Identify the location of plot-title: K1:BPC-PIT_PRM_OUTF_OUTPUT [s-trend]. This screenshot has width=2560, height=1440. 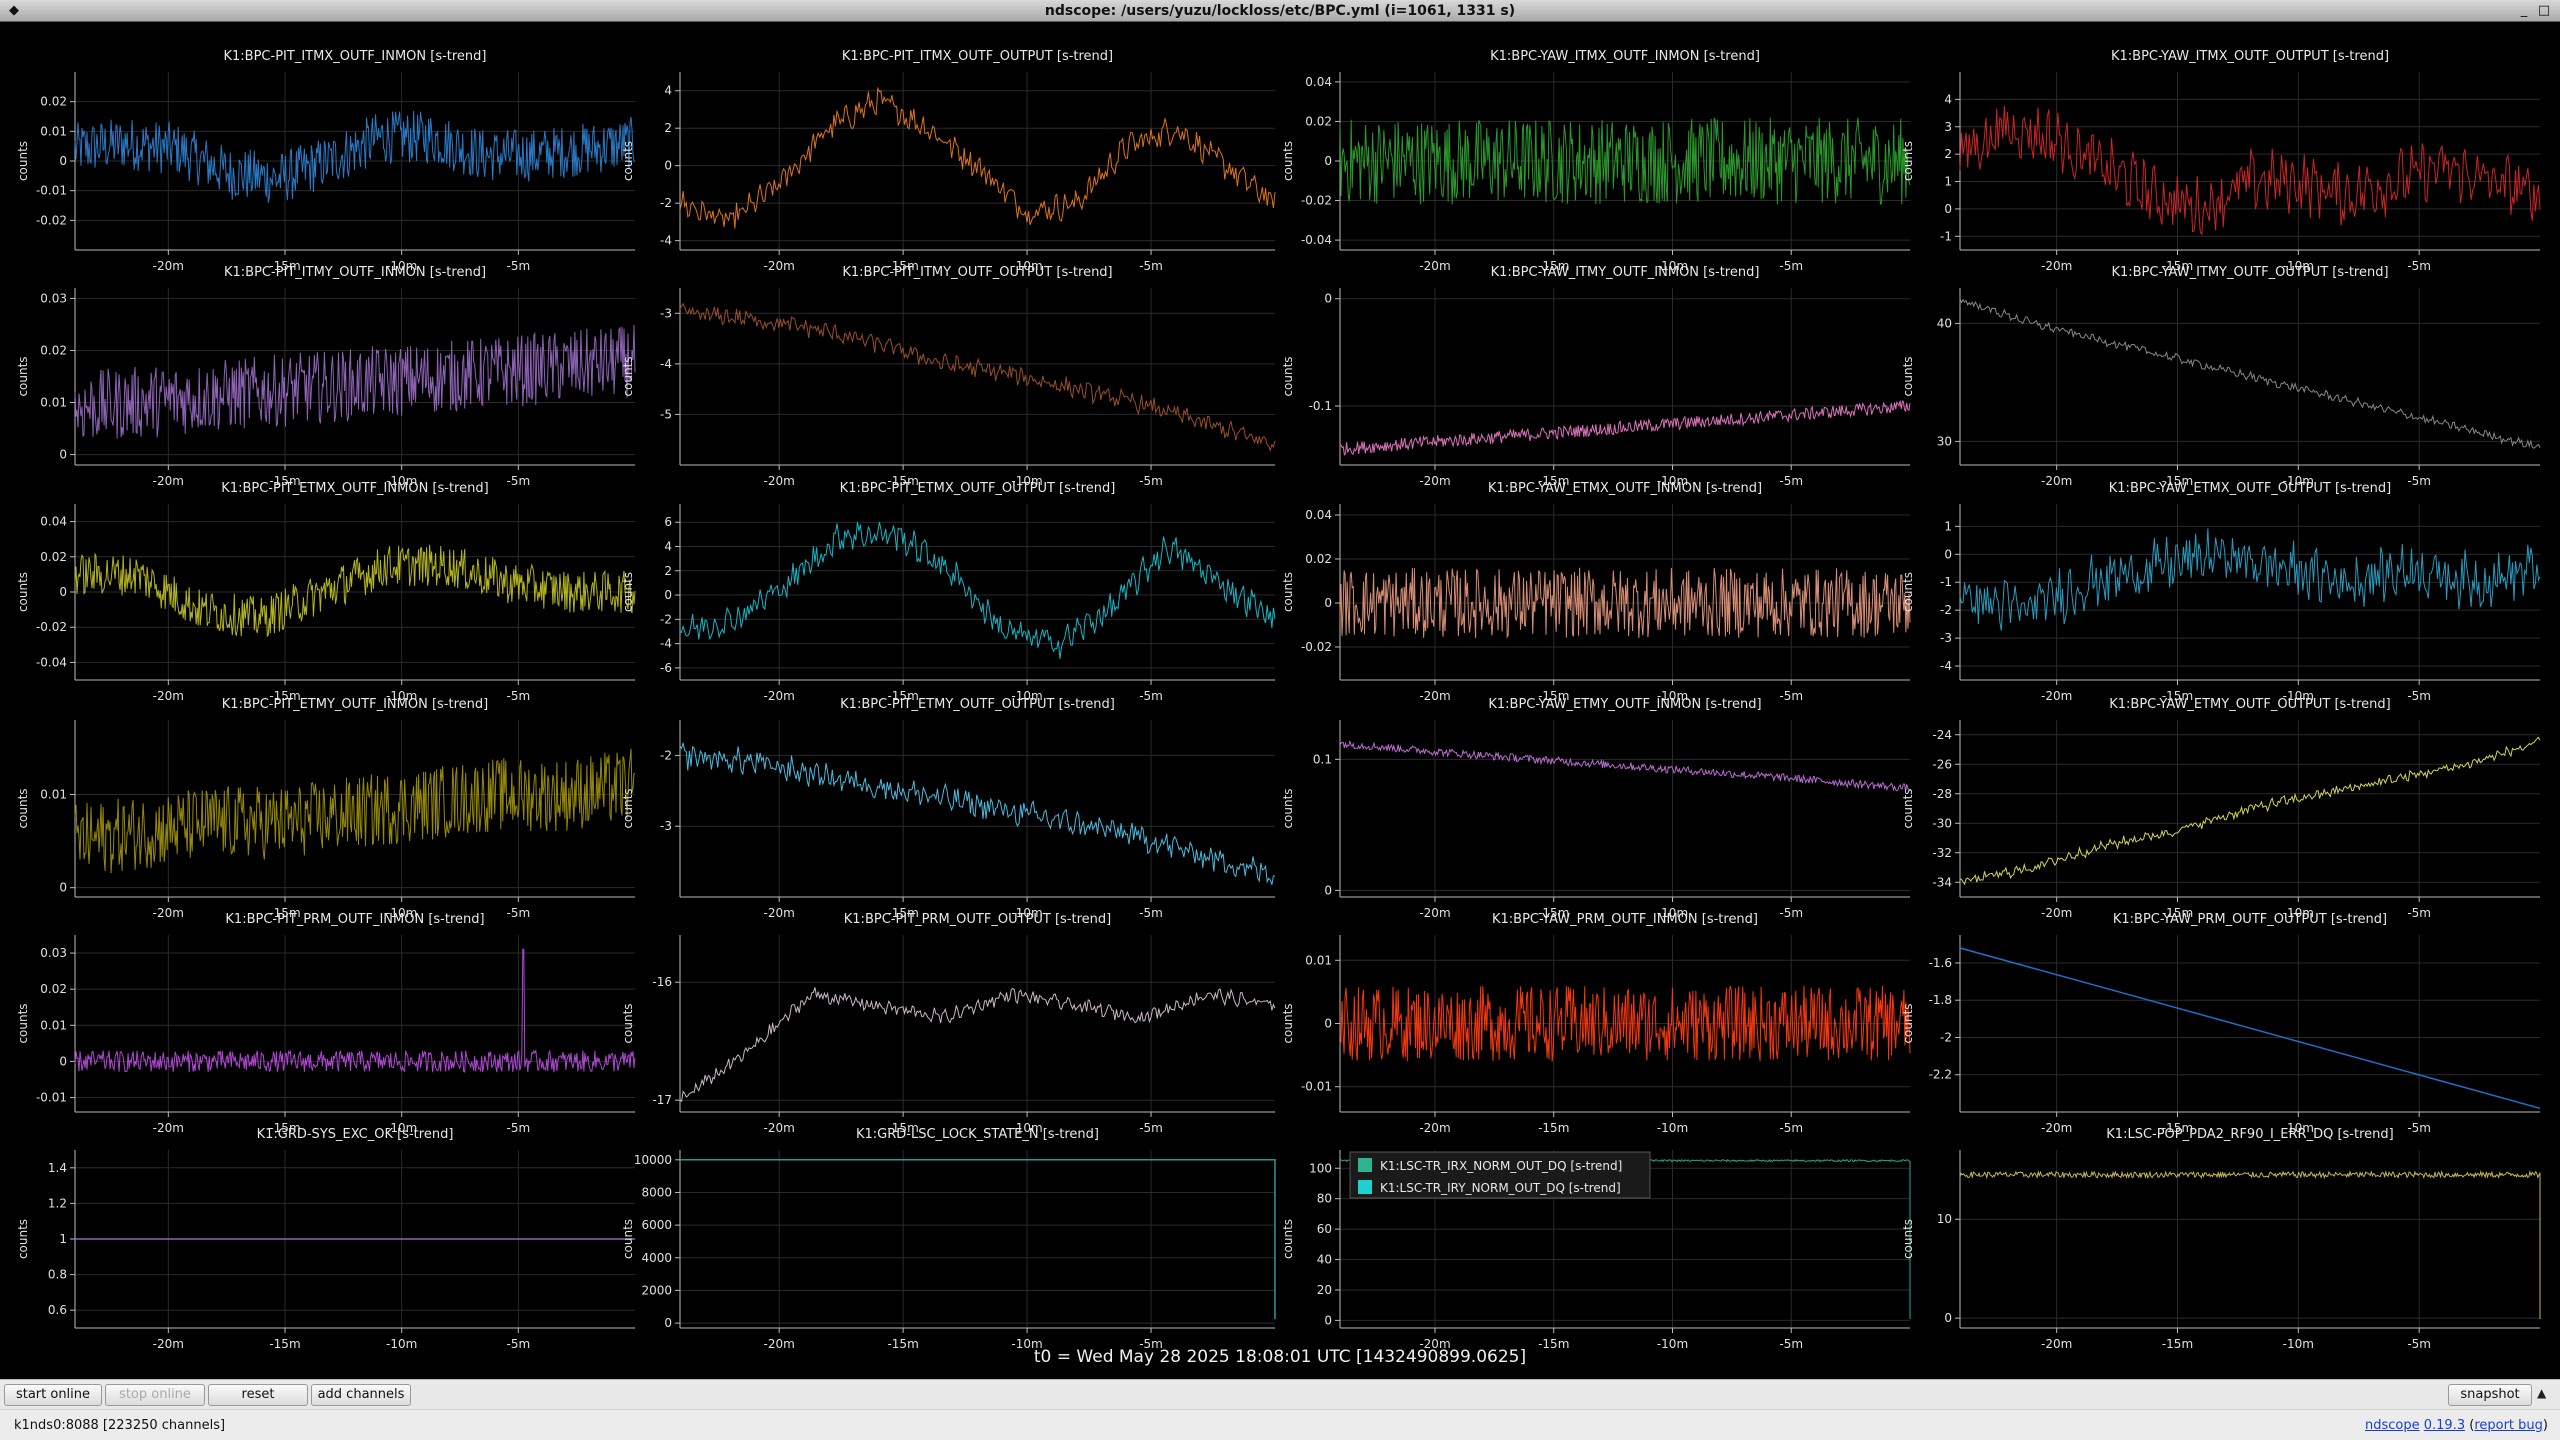
(977, 919).